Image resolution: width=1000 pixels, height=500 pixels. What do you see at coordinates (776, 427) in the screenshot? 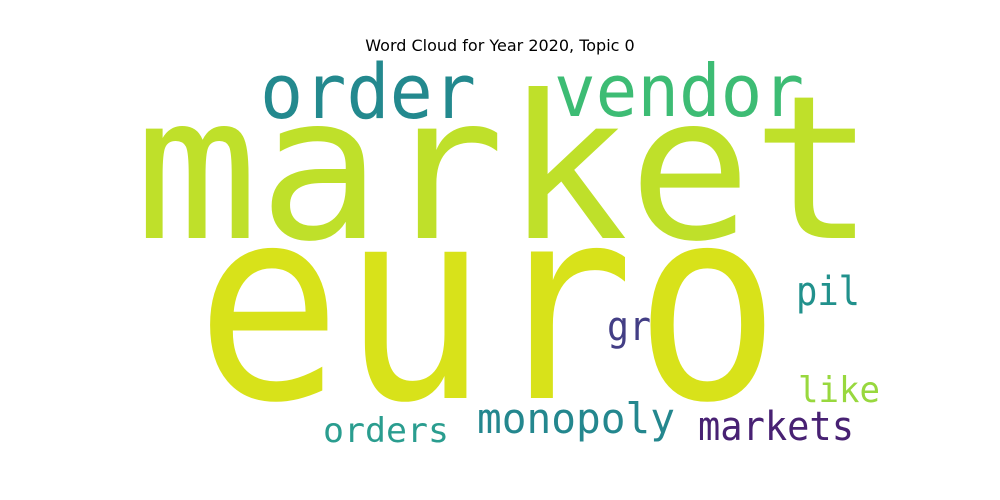
I see `word-markets: markets` at bounding box center [776, 427].